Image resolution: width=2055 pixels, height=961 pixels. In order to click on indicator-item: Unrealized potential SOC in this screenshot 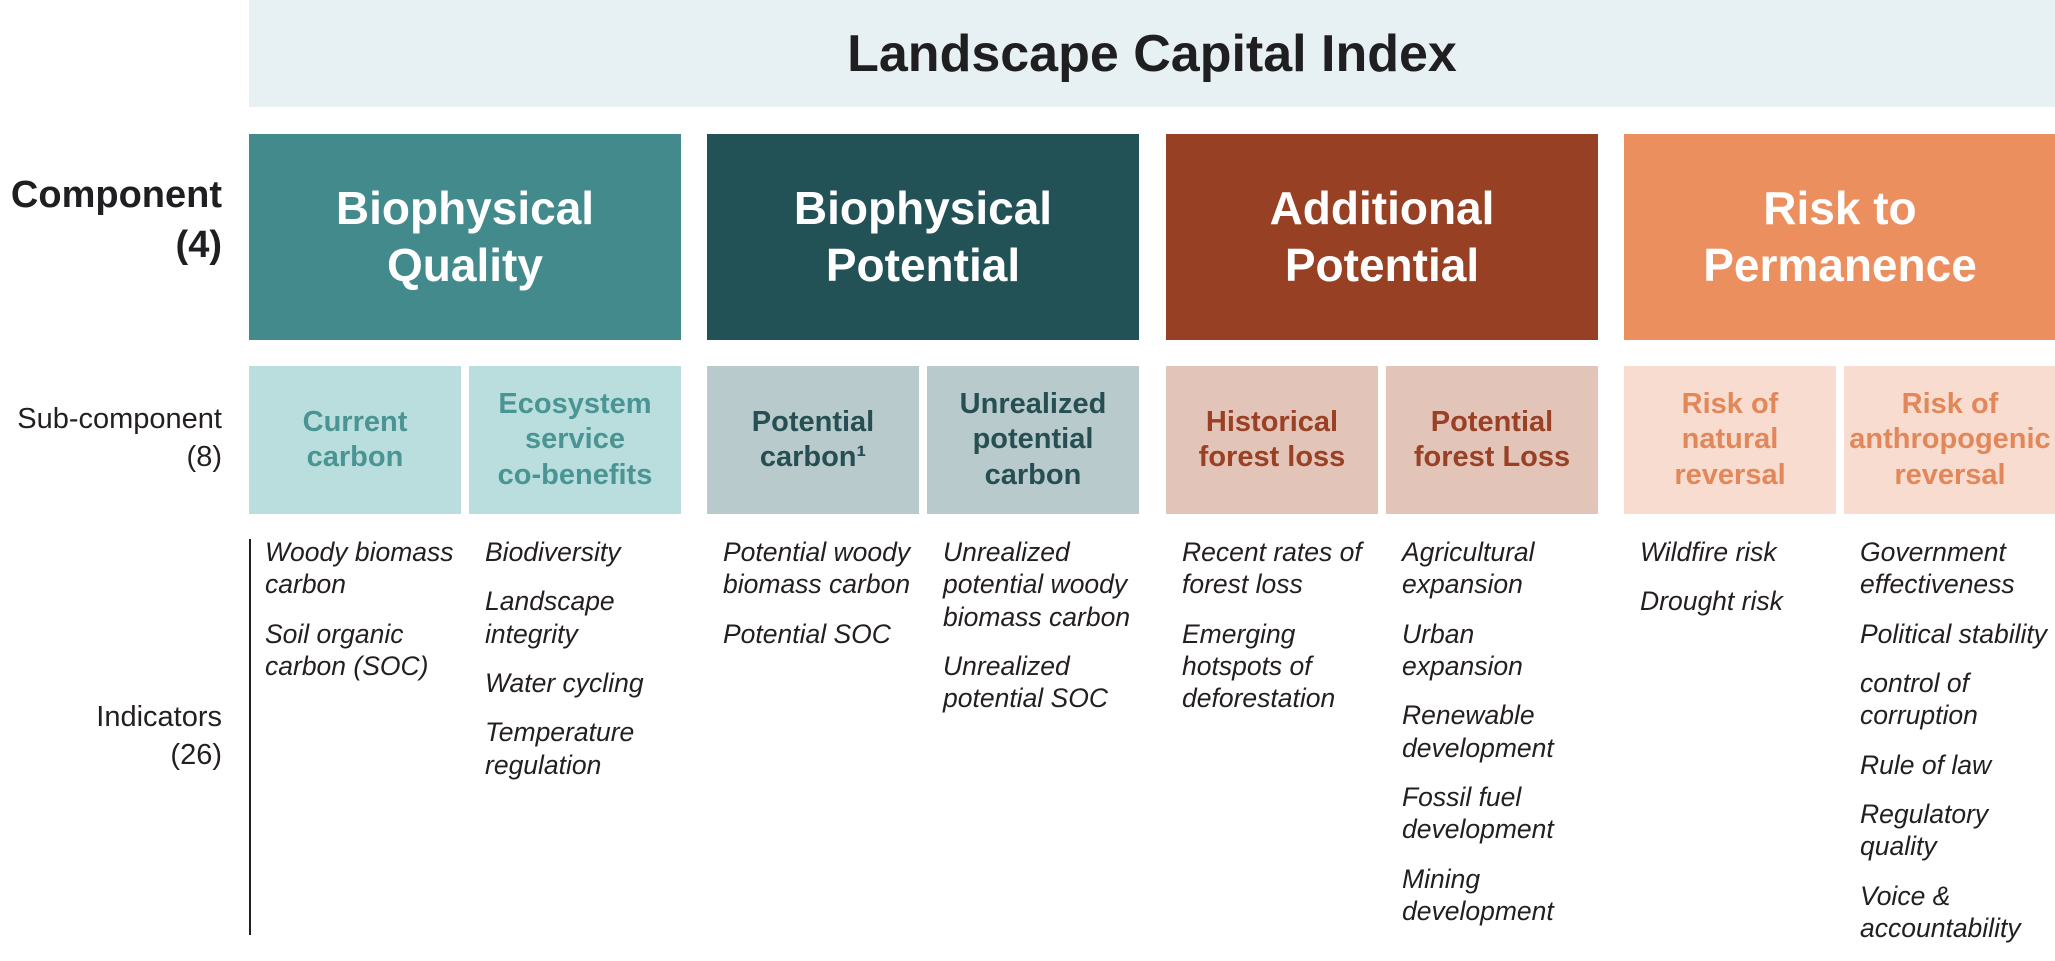, I will do `click(1025, 682)`.